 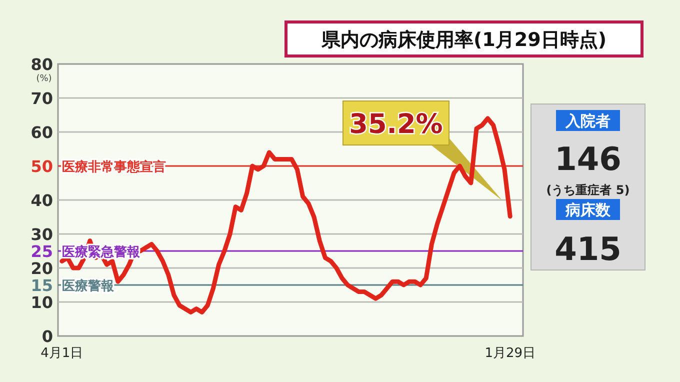 I want to click on chart-title: 県内の病床使用率(1月29日時点), so click(x=463, y=40).